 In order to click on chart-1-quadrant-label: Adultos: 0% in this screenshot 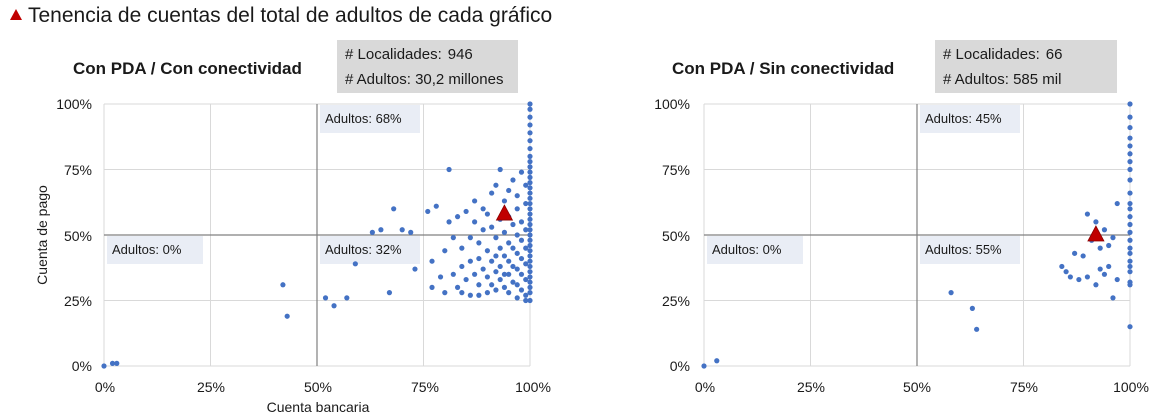, I will do `click(147, 249)`.